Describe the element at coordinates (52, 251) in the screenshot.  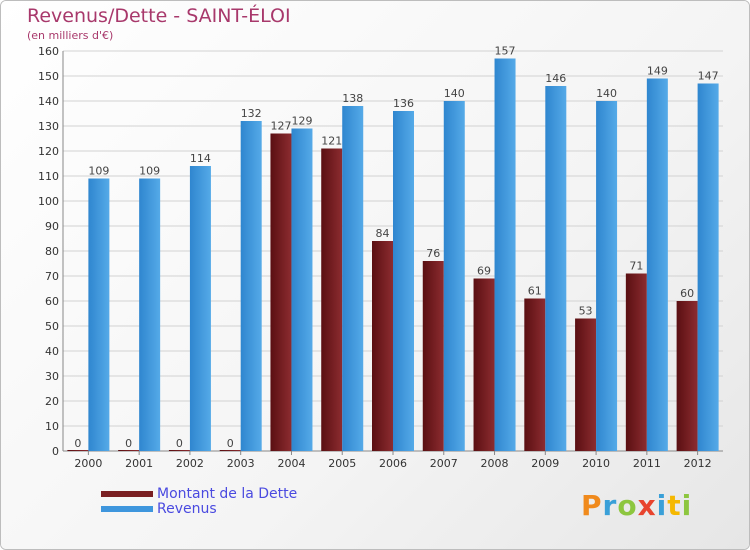
I see `y-tick-label: 80` at that location.